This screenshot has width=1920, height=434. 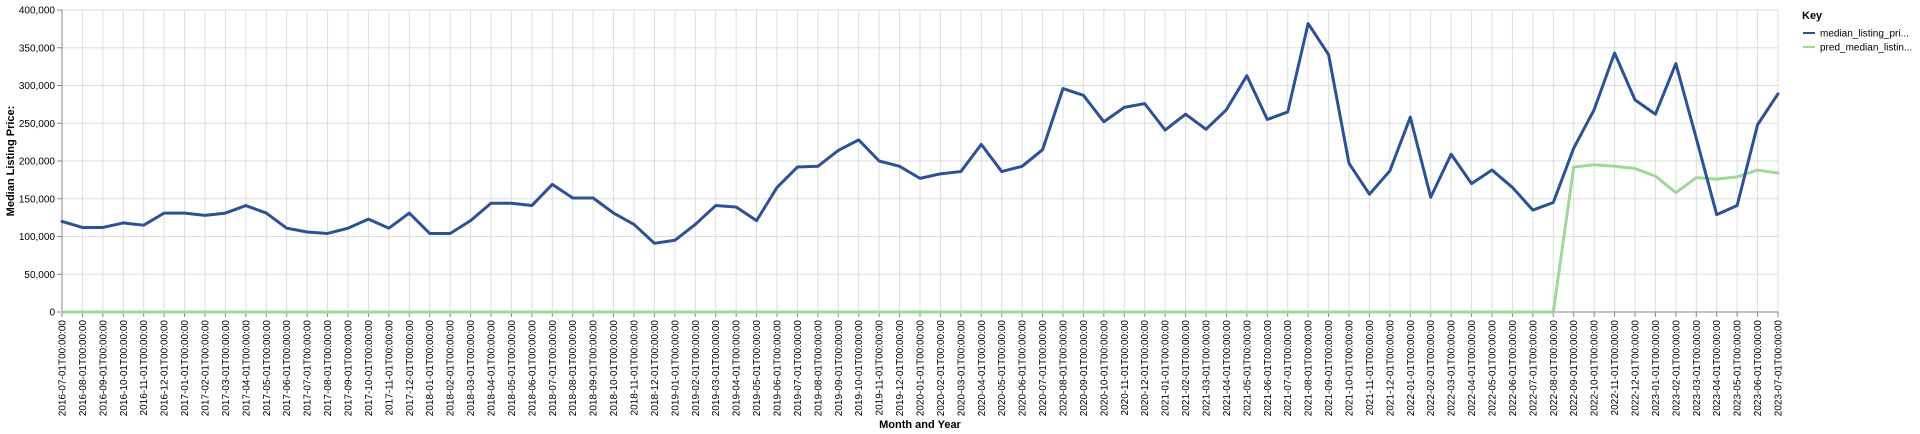 What do you see at coordinates (430, 368) in the screenshot?
I see `x-tick-label: 2018-01-01T00:00:00` at bounding box center [430, 368].